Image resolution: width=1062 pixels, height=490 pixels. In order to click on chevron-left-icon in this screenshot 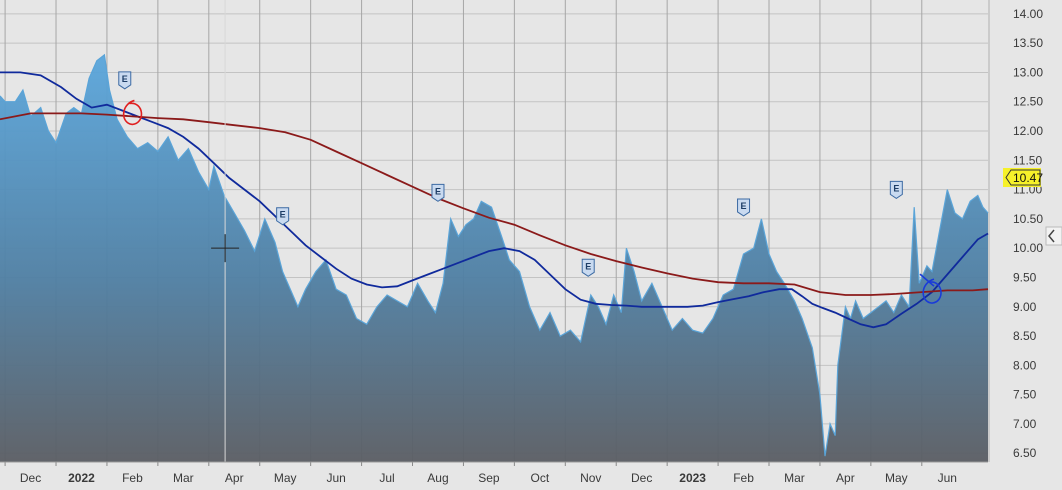, I will do `click(1051, 236)`.